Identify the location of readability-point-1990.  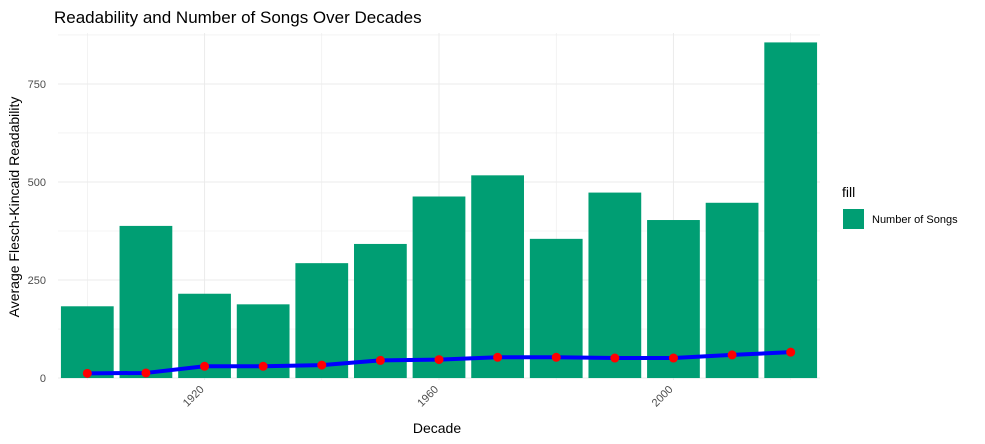
(615, 358).